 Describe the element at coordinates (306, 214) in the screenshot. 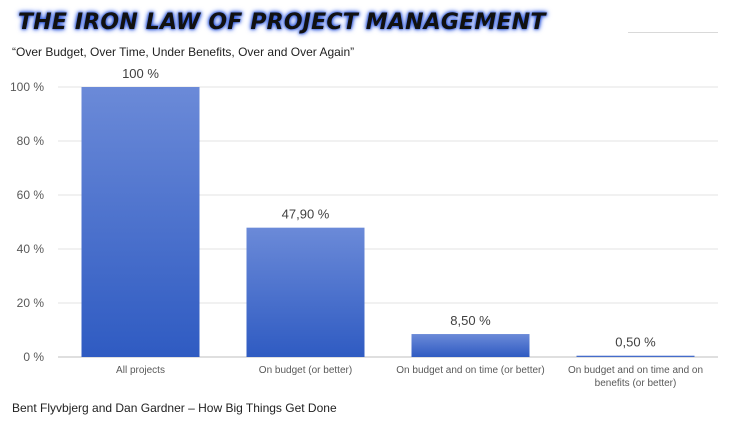

I see `data-label: 47,90 %` at that location.